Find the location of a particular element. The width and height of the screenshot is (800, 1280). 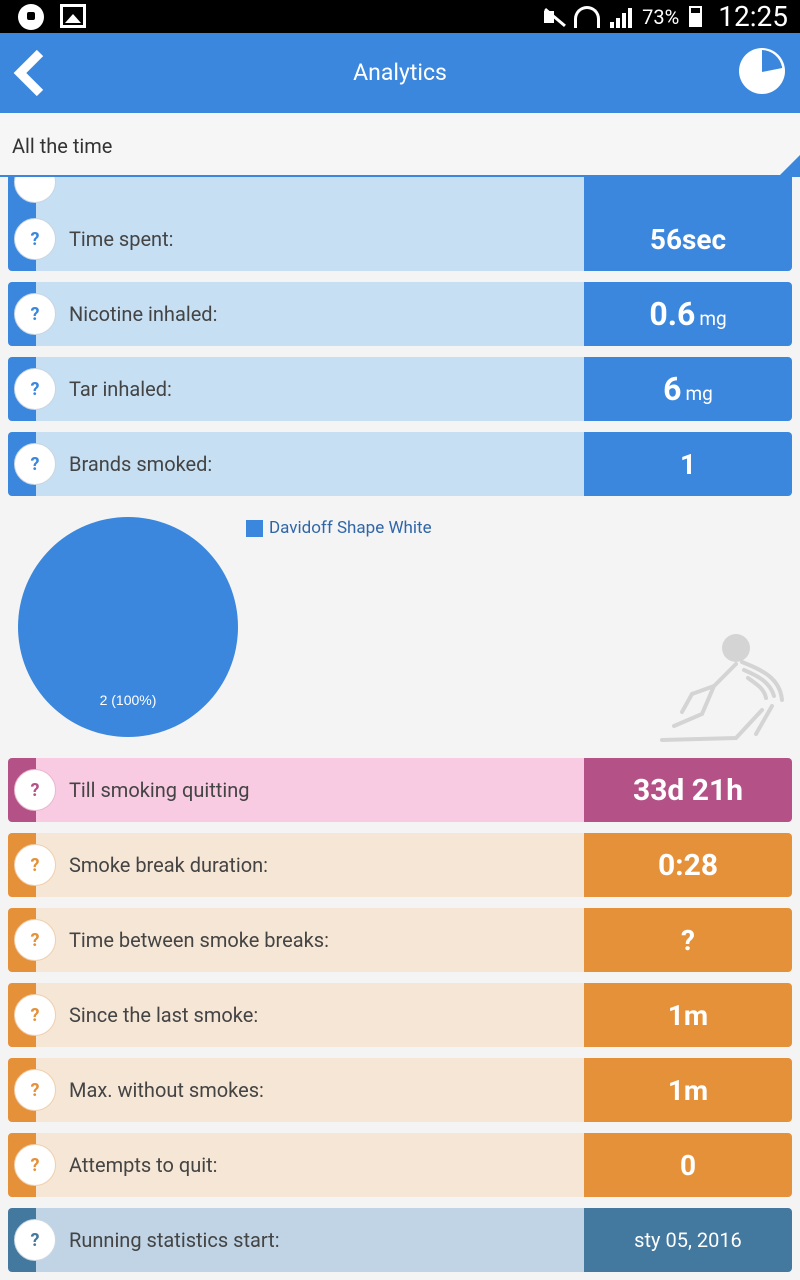

wifi-icon is located at coordinates (587, 16).